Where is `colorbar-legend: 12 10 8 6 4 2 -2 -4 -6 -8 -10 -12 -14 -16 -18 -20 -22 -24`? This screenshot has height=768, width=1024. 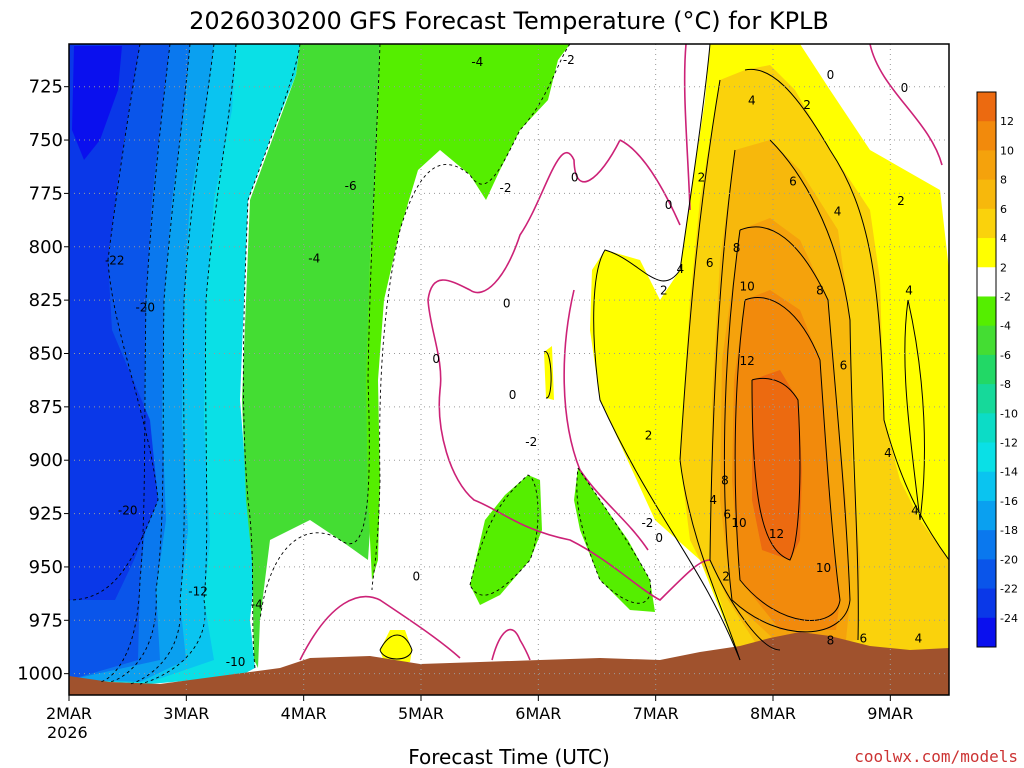
colorbar-legend: 12 10 8 6 4 2 -2 -4 -6 -8 -10 -12 -14 -16 -18 -20 -22 -24 is located at coordinates (997, 369).